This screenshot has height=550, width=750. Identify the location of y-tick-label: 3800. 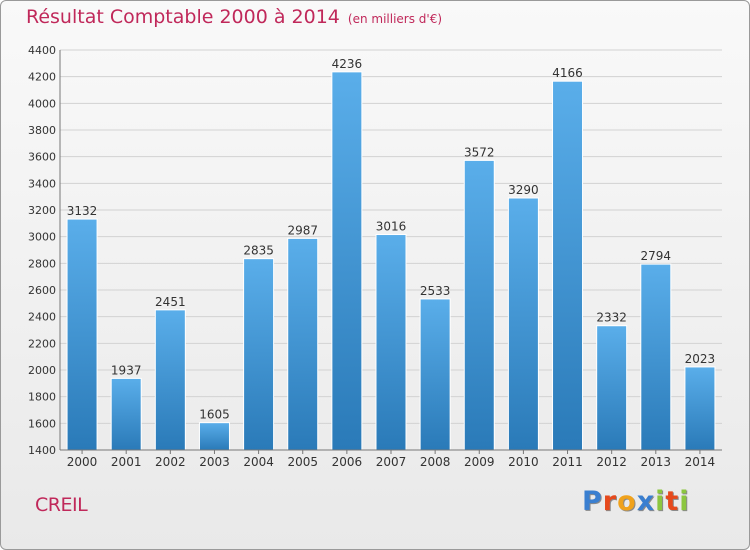
(42, 130).